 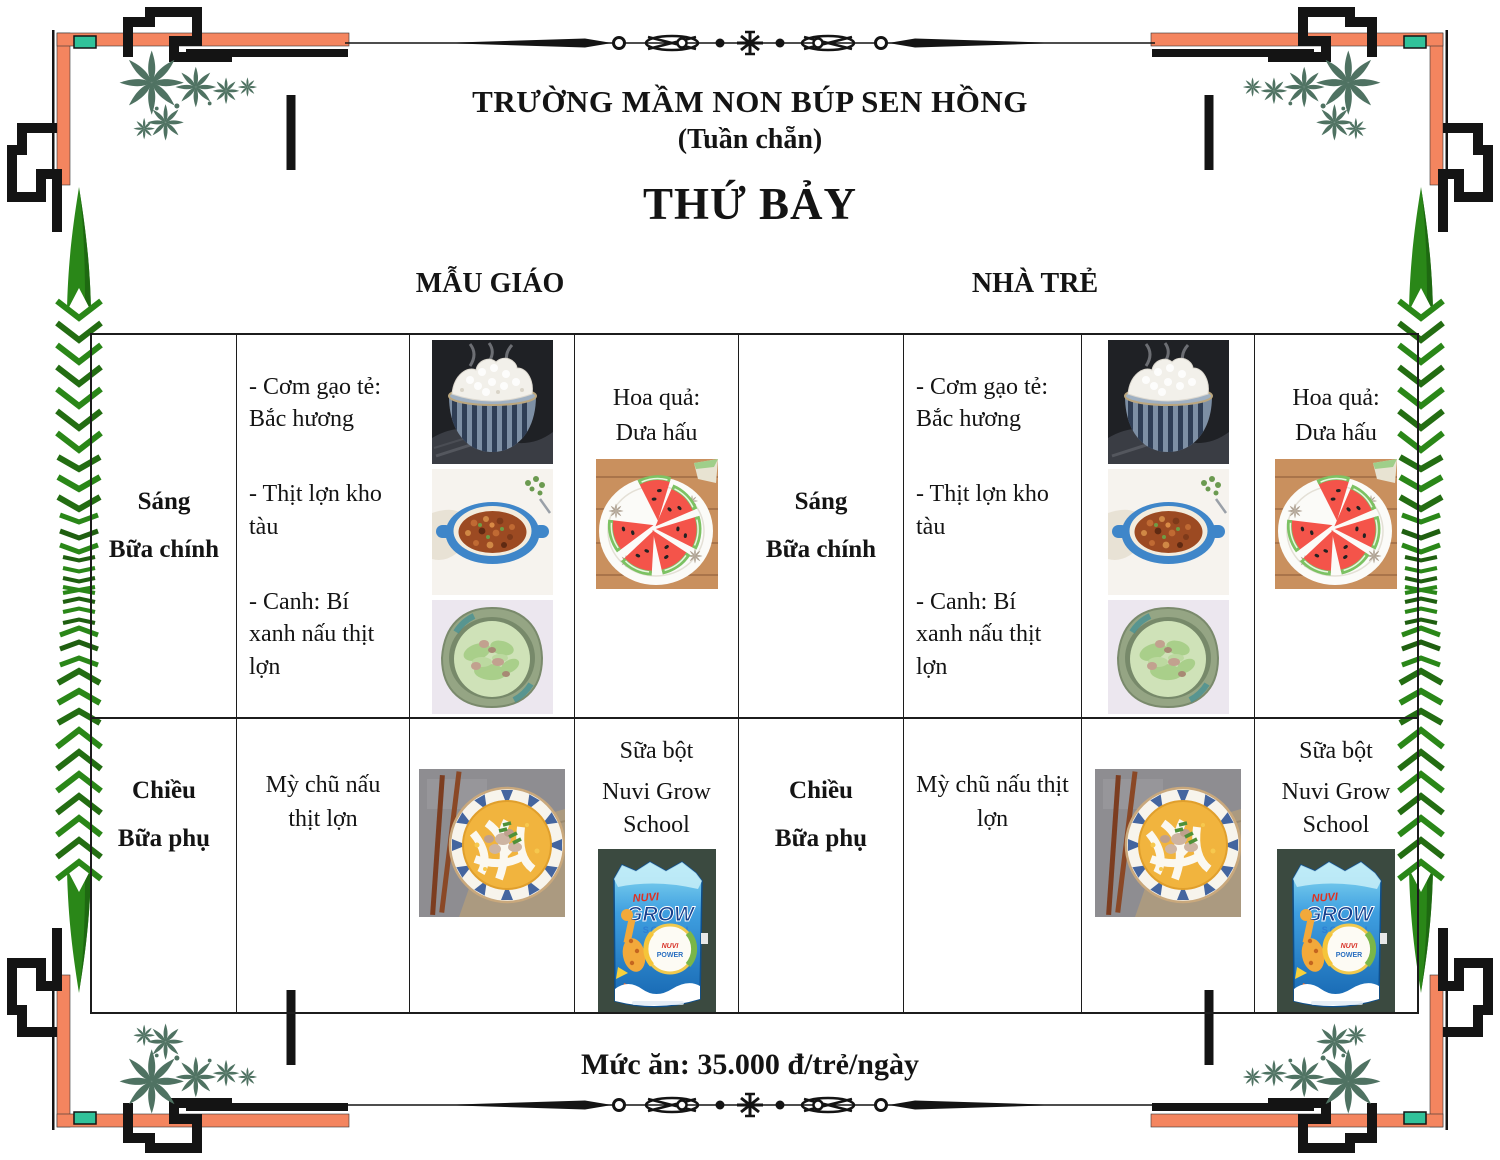 I want to click on meal-price: Mức ăn: 35.000 đ/trẻ/ngày, so click(x=750, y=1064).